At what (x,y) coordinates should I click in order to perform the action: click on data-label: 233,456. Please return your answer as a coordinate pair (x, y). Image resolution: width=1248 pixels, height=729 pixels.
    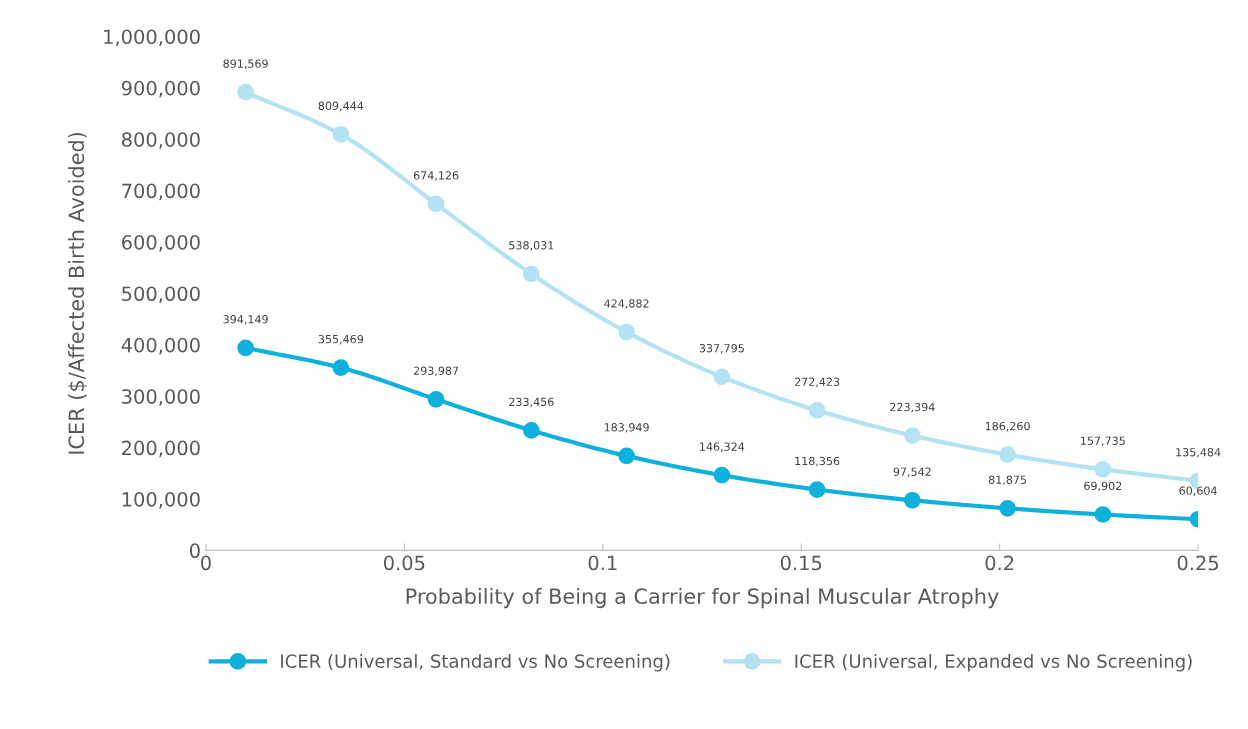
    Looking at the image, I should click on (531, 402).